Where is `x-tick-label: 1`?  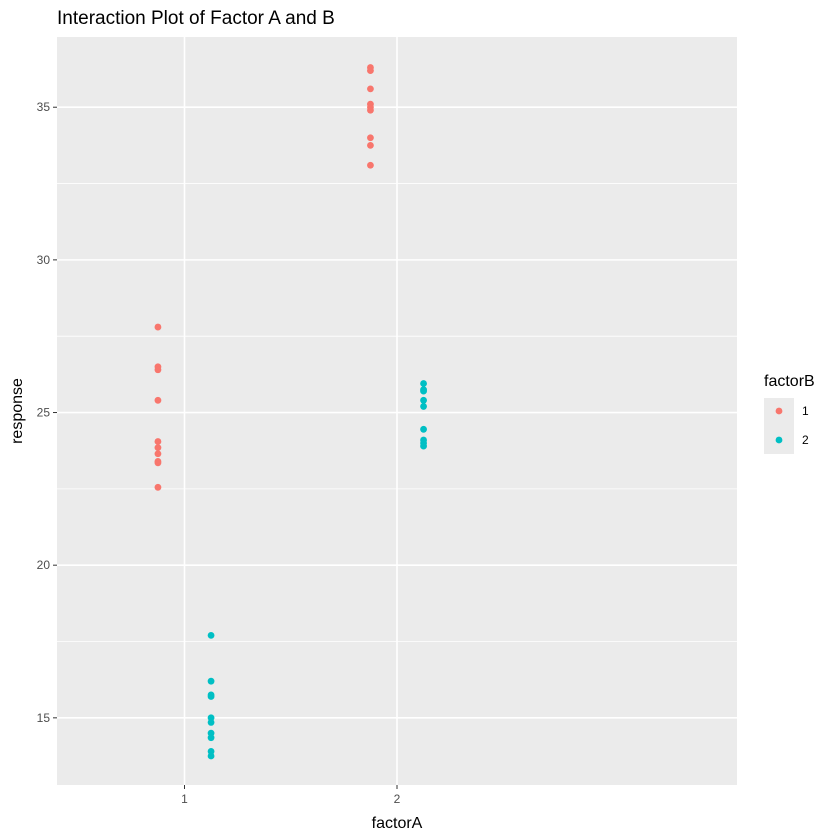
x-tick-label: 1 is located at coordinates (184, 799).